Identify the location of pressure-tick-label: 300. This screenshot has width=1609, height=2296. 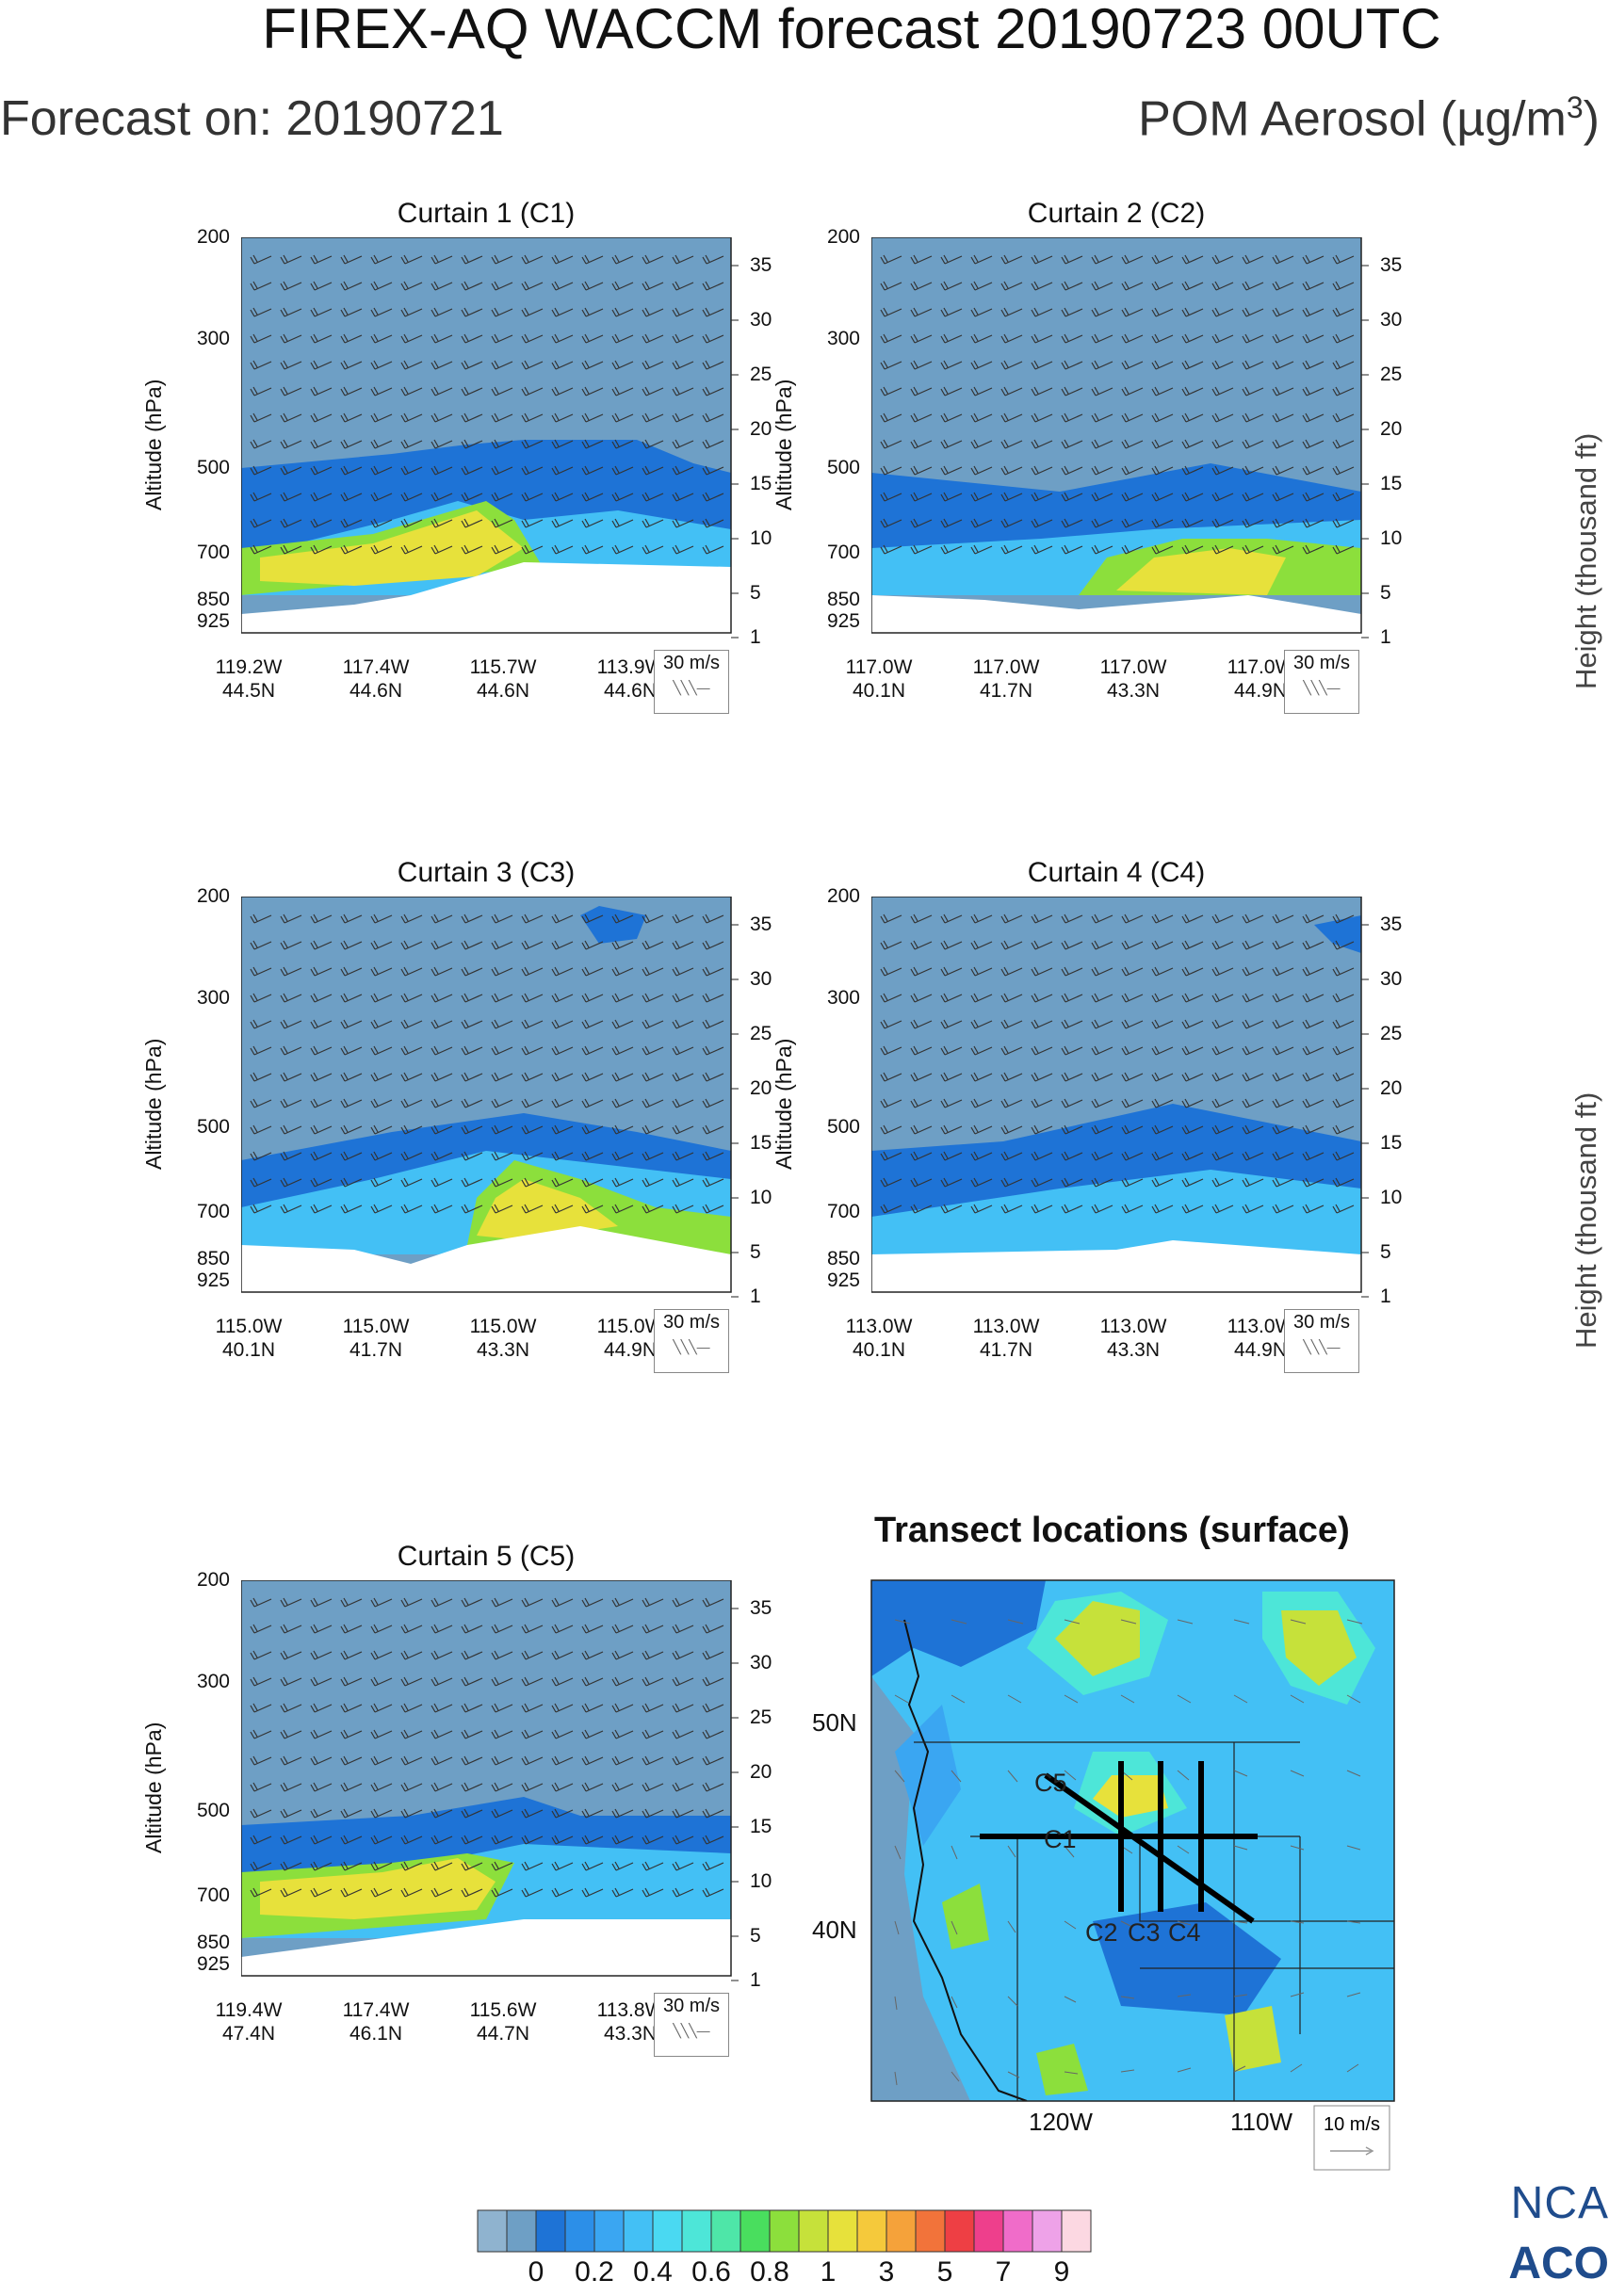
(213, 338).